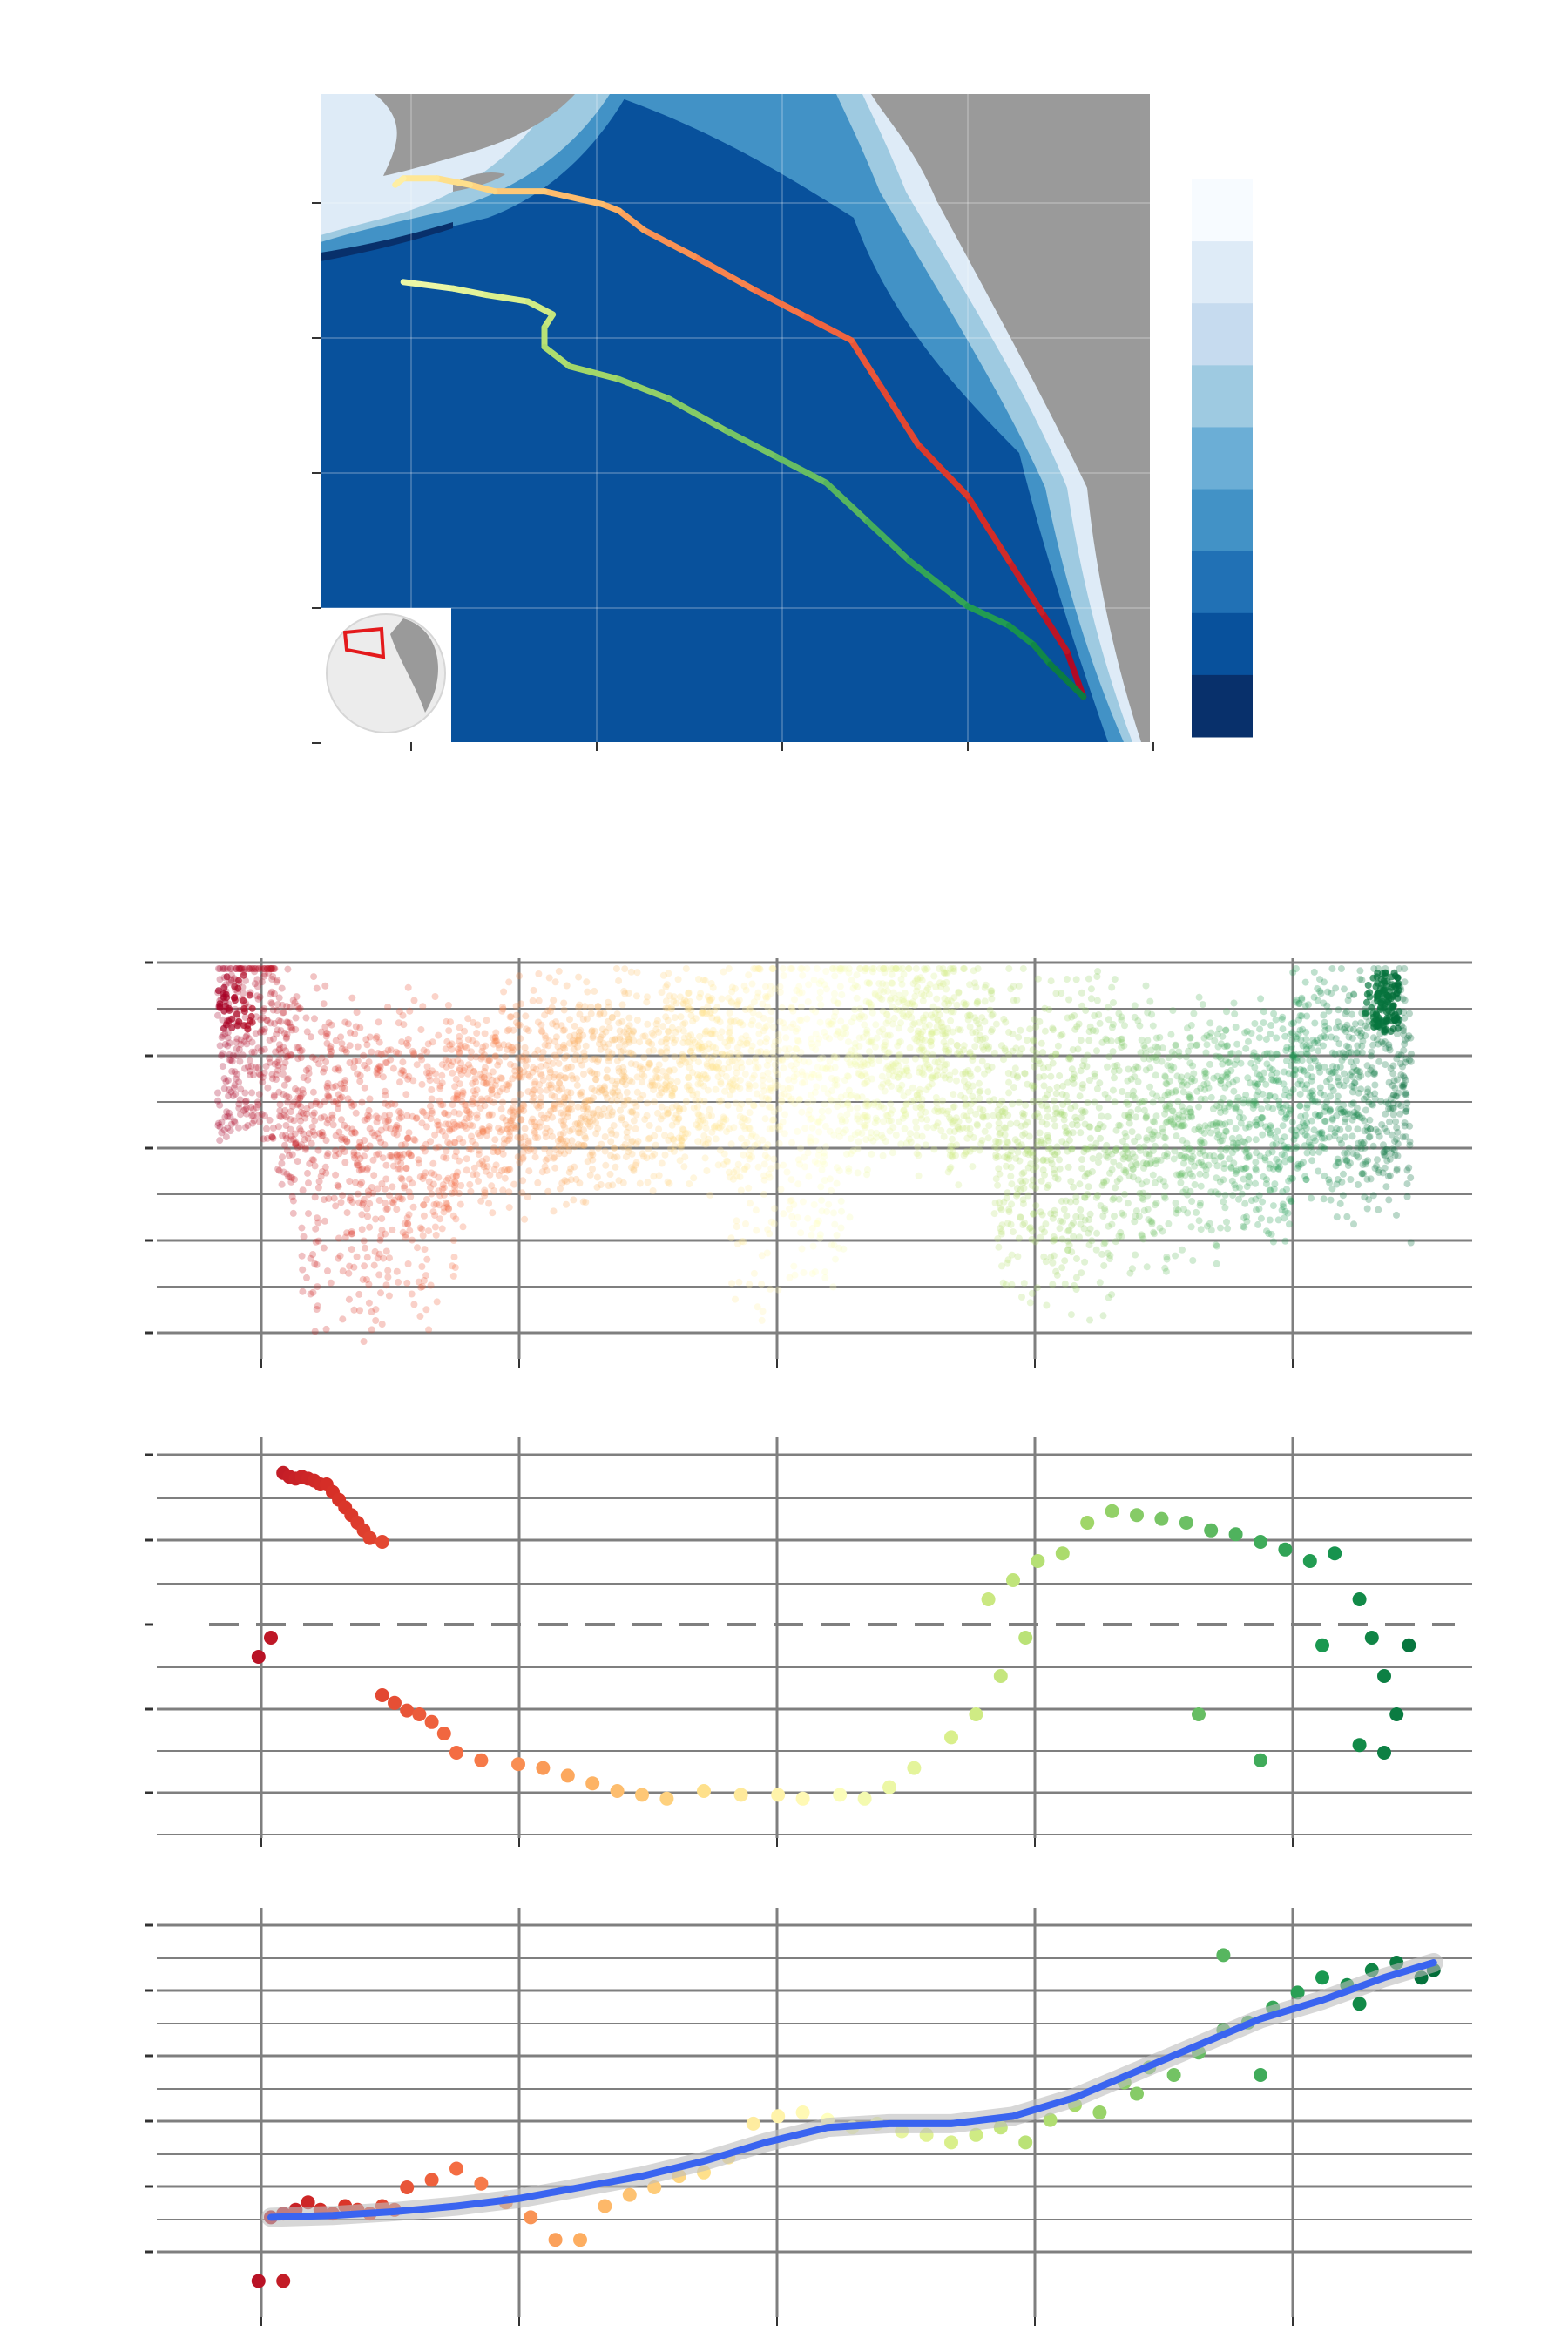 Image resolution: width=1568 pixels, height=2352 pixels. I want to click on track-return-segment, so click(594, 373).